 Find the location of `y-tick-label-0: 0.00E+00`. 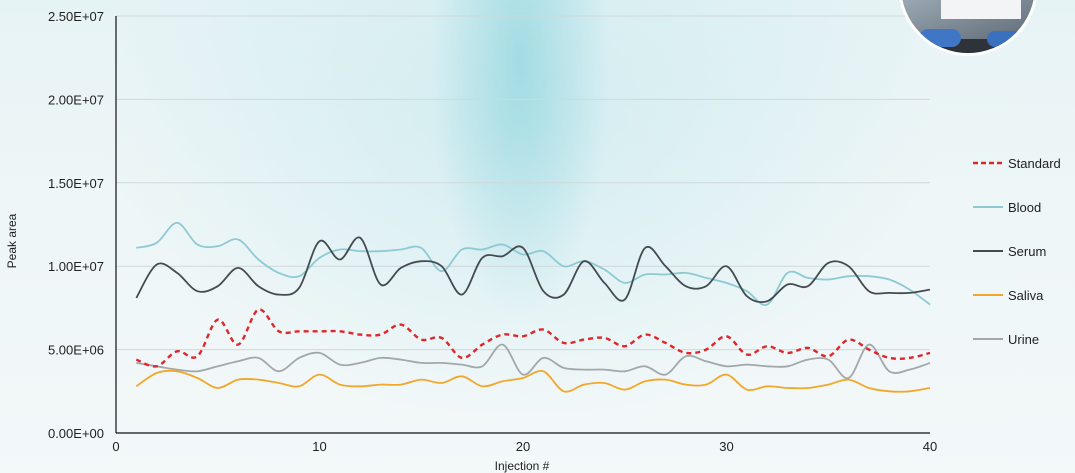

y-tick-label-0: 0.00E+00 is located at coordinates (76, 433).